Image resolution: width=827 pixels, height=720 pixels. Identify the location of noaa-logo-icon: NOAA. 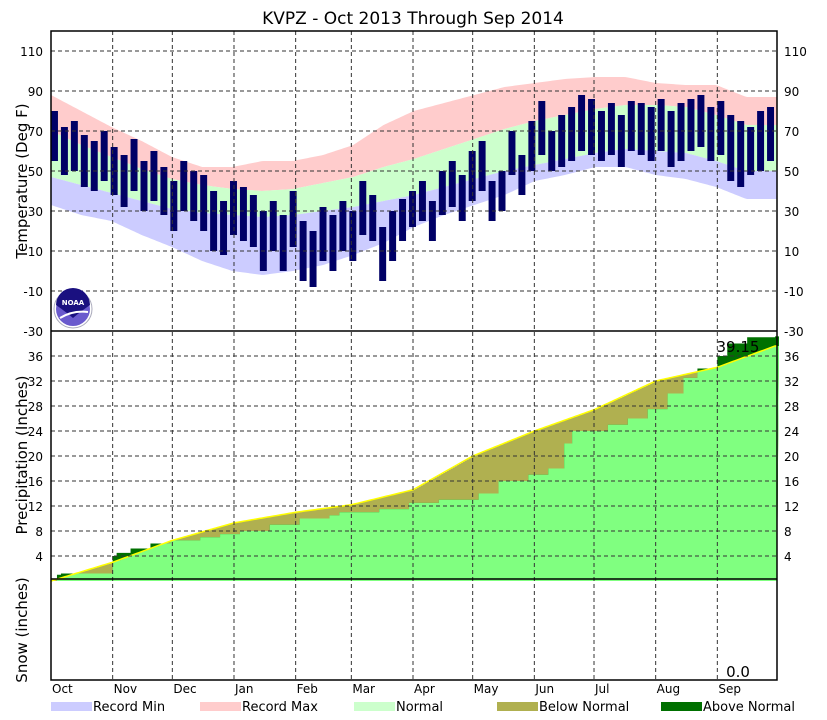
(73, 308).